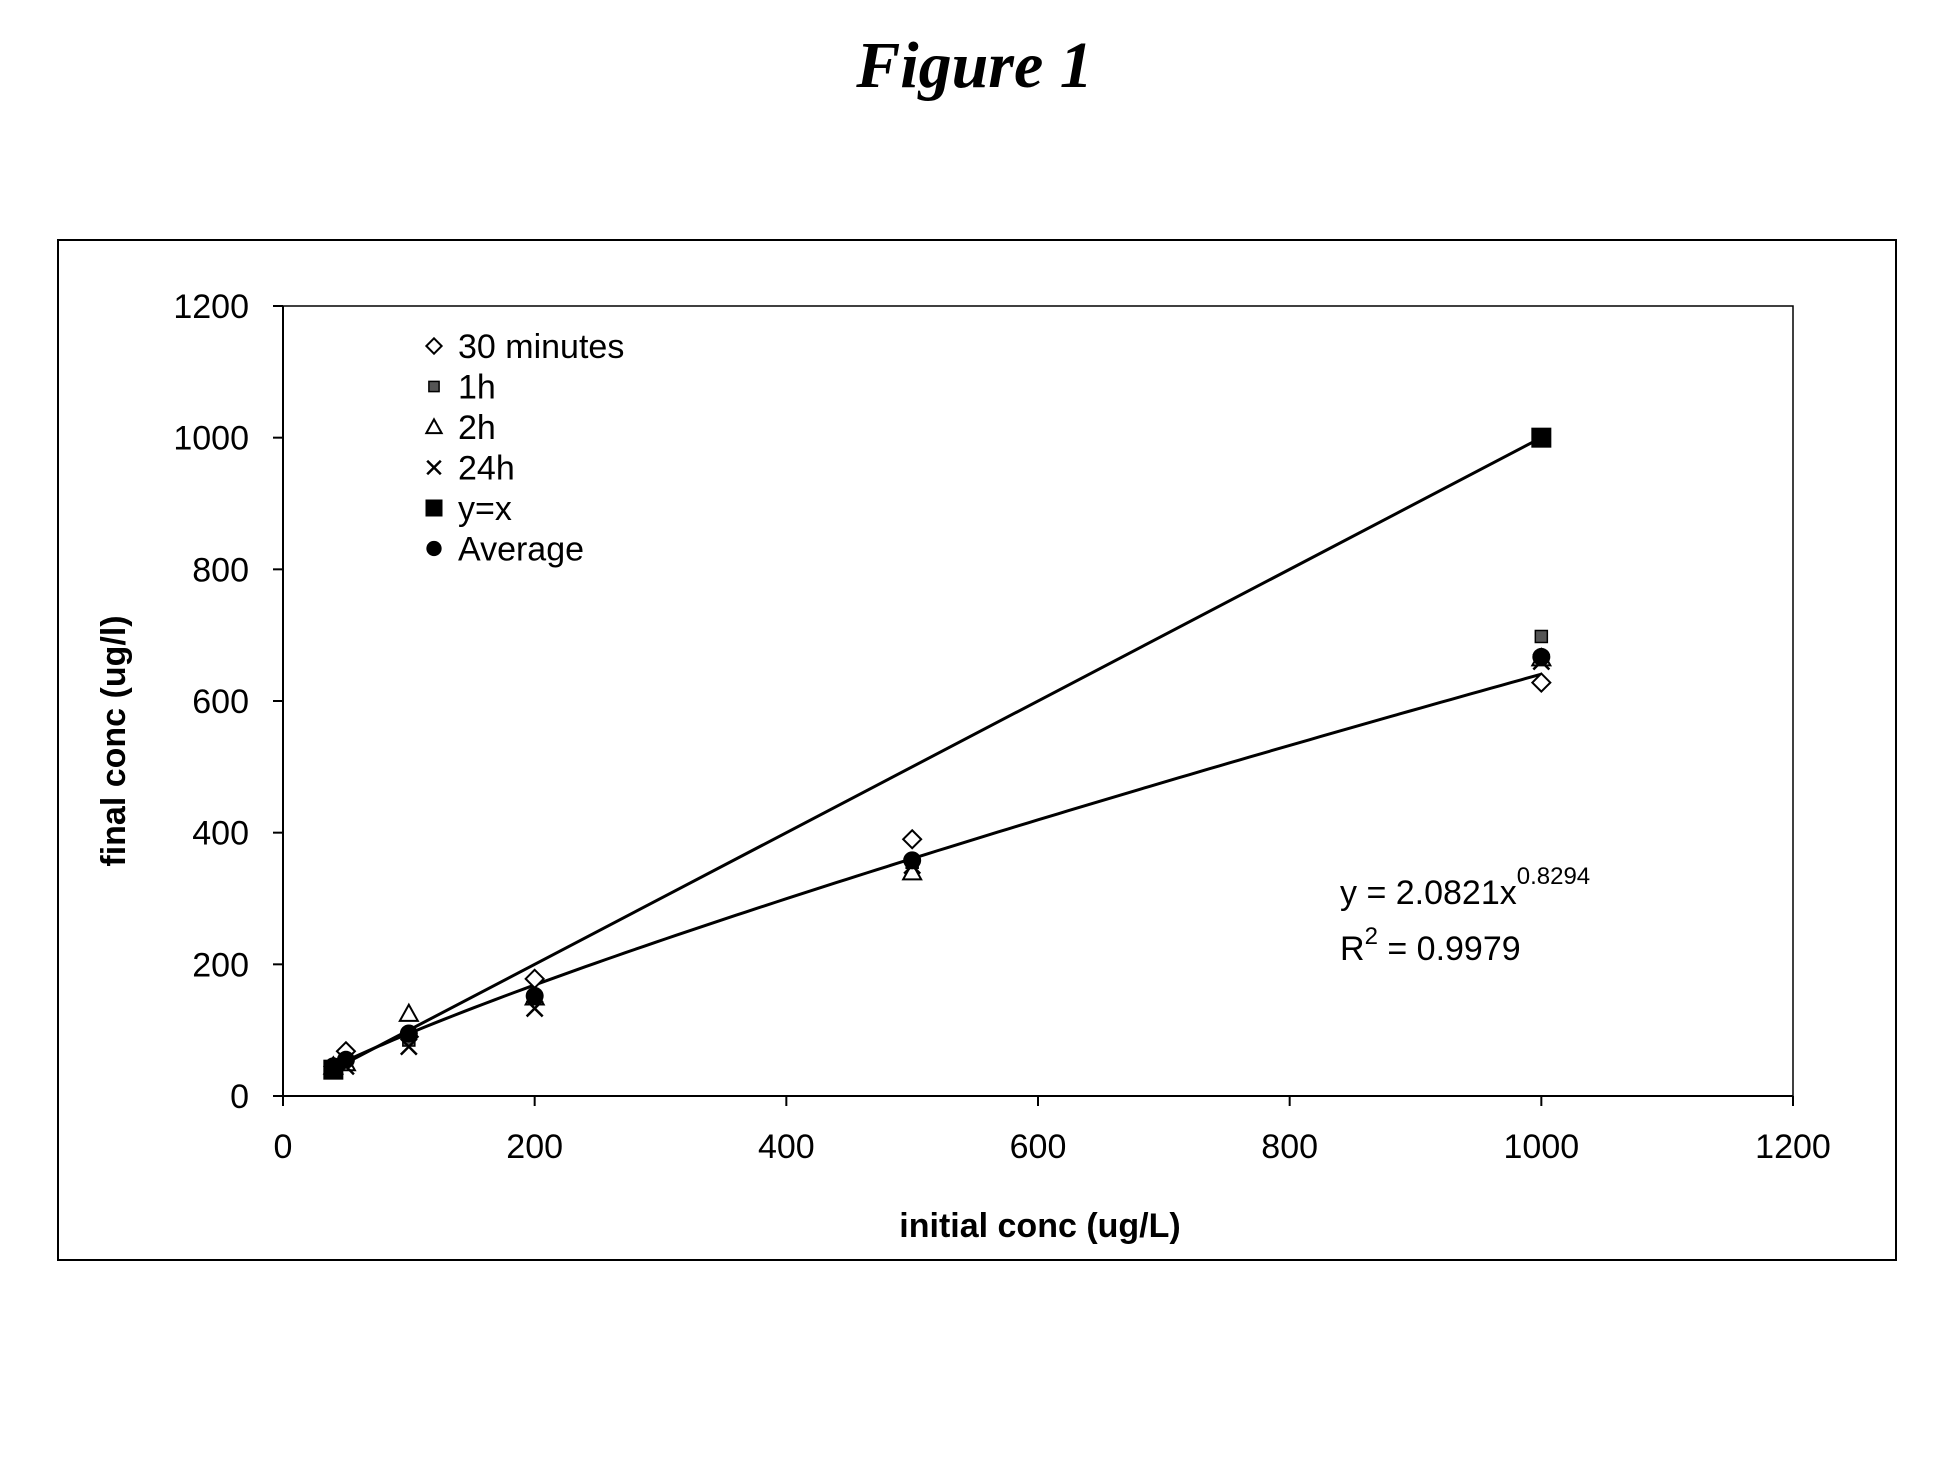 The height and width of the screenshot is (1465, 1949). I want to click on legend: 30 minutes1h2h24hy=xAverage, so click(525, 448).